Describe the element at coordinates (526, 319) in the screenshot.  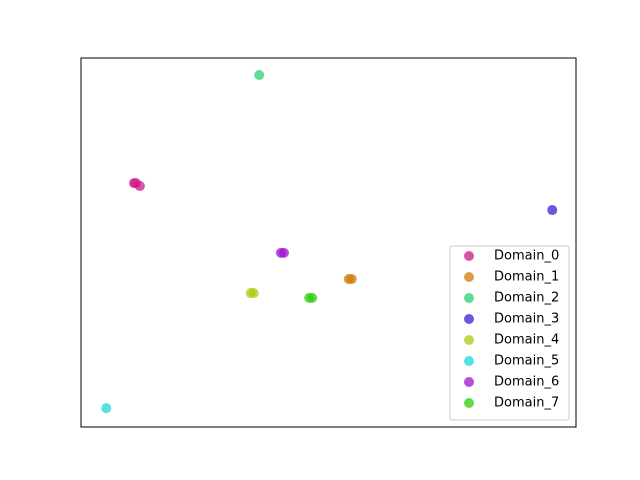
I see `legend-label: Domain_3` at that location.